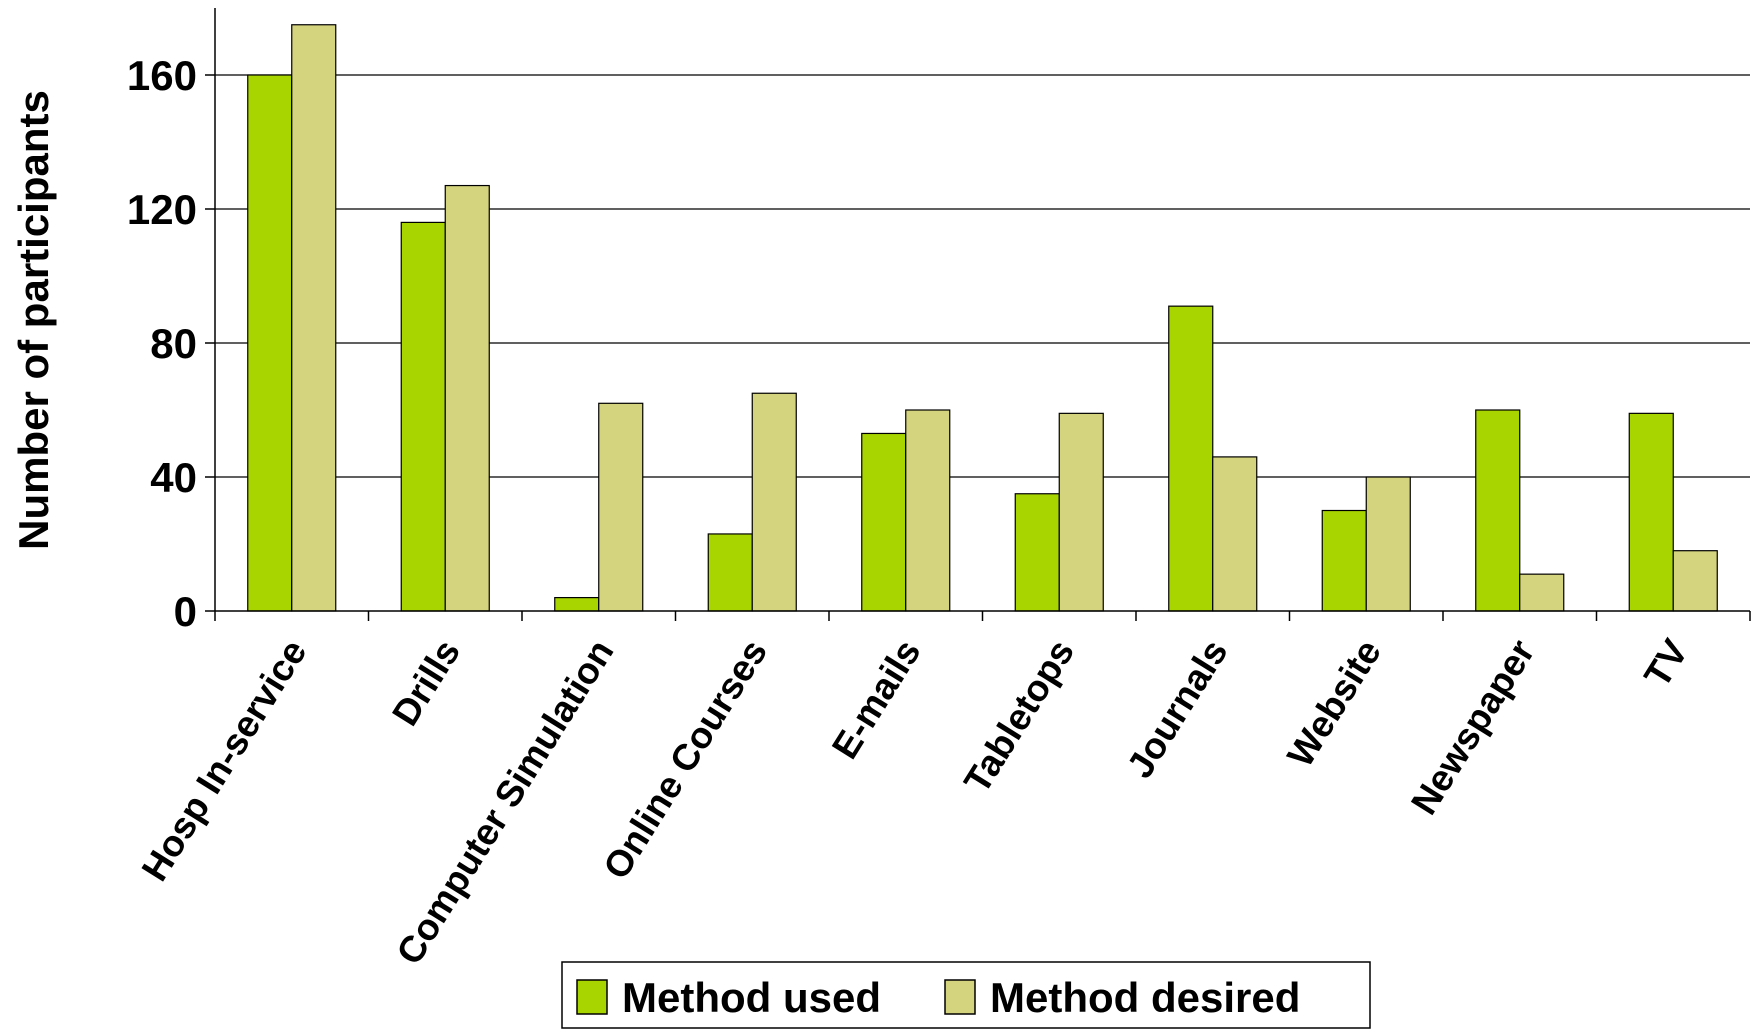 This screenshot has width=1756, height=1034. I want to click on x-tick-label-tv: TV, so click(1666, 663).